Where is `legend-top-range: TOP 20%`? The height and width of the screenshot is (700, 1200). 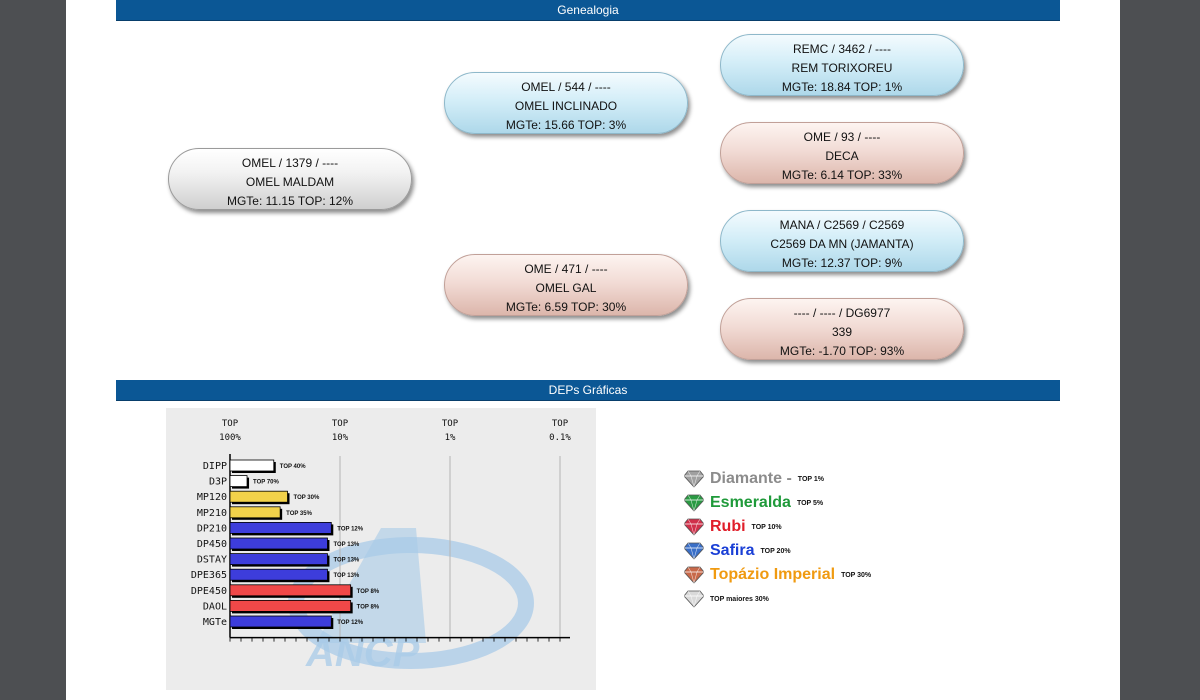
legend-top-range: TOP 20% is located at coordinates (775, 551).